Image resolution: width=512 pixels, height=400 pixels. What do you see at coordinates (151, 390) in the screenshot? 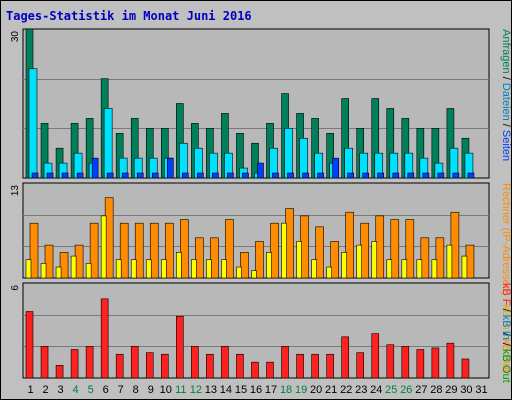
I see `x-tick-label: 9` at bounding box center [151, 390].